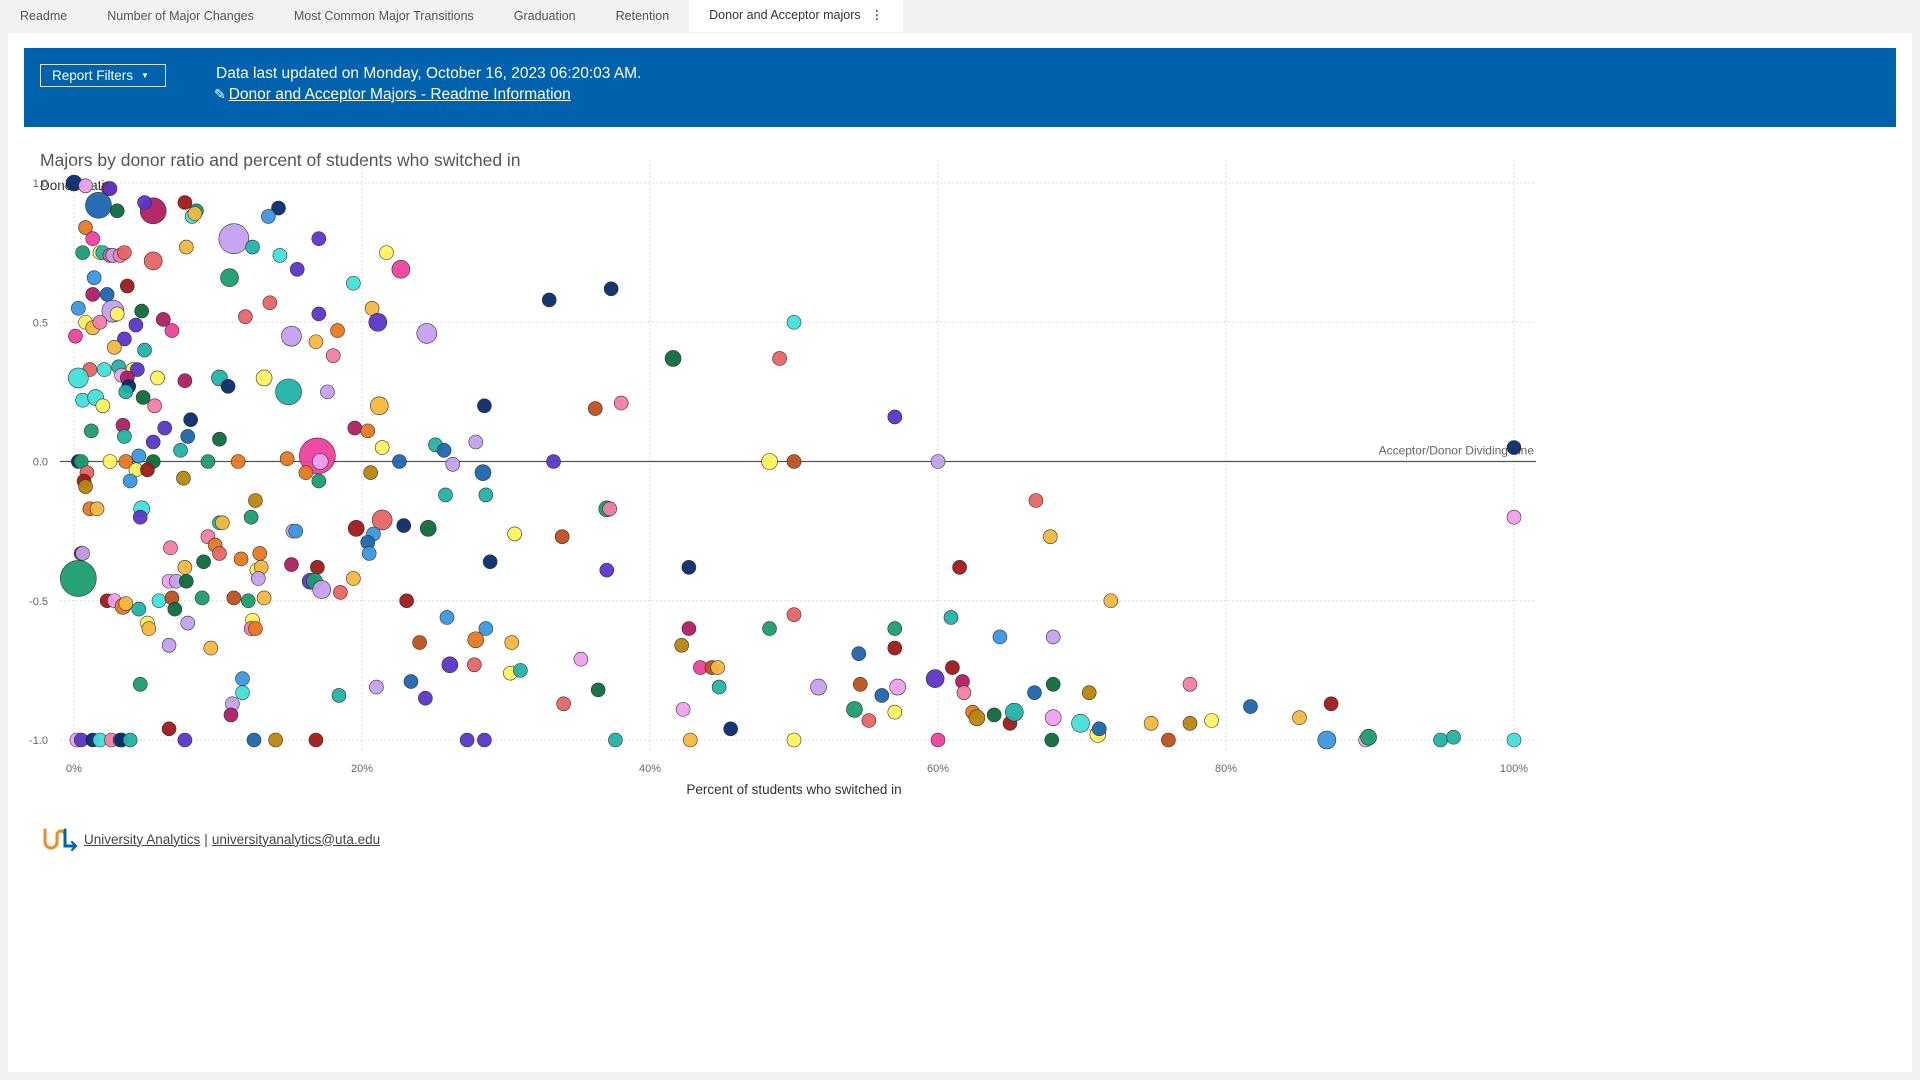 The height and width of the screenshot is (1080, 1920). What do you see at coordinates (142, 839) in the screenshot?
I see `university-analytics-link: University Analytics` at bounding box center [142, 839].